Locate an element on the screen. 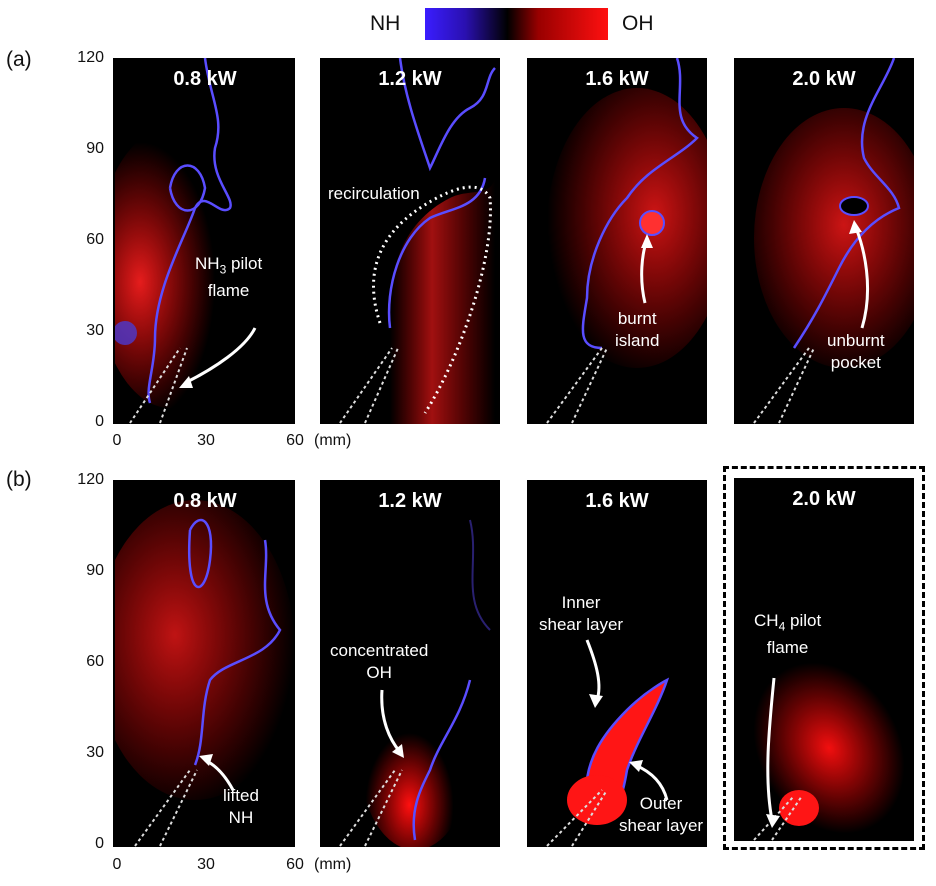  panel-a4-power-label: 2.0 kW is located at coordinates (824, 79).